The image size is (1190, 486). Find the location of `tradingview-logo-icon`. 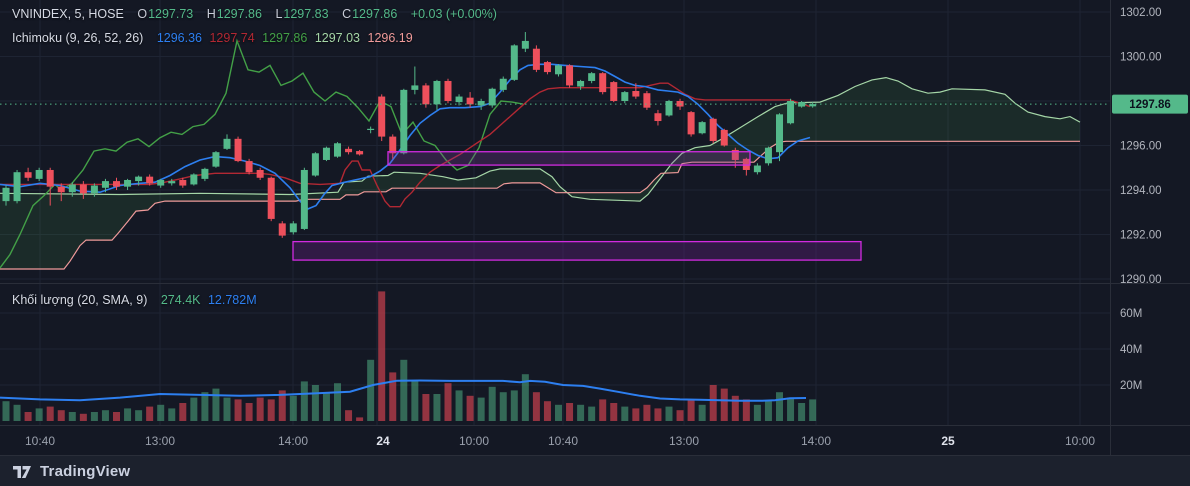

tradingview-logo-icon is located at coordinates (22, 472).